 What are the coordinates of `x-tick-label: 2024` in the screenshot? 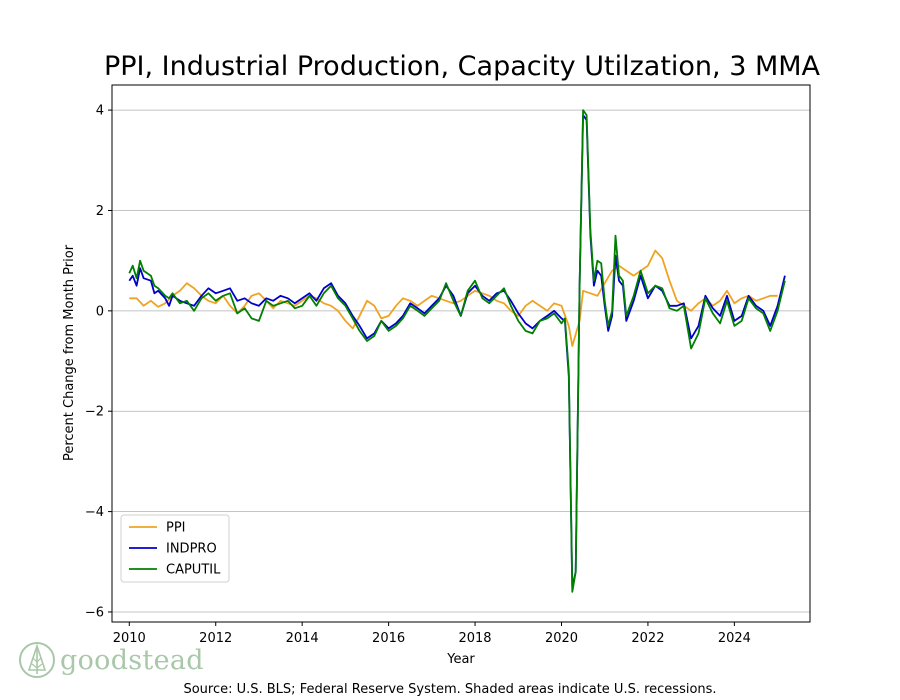 It's located at (734, 638).